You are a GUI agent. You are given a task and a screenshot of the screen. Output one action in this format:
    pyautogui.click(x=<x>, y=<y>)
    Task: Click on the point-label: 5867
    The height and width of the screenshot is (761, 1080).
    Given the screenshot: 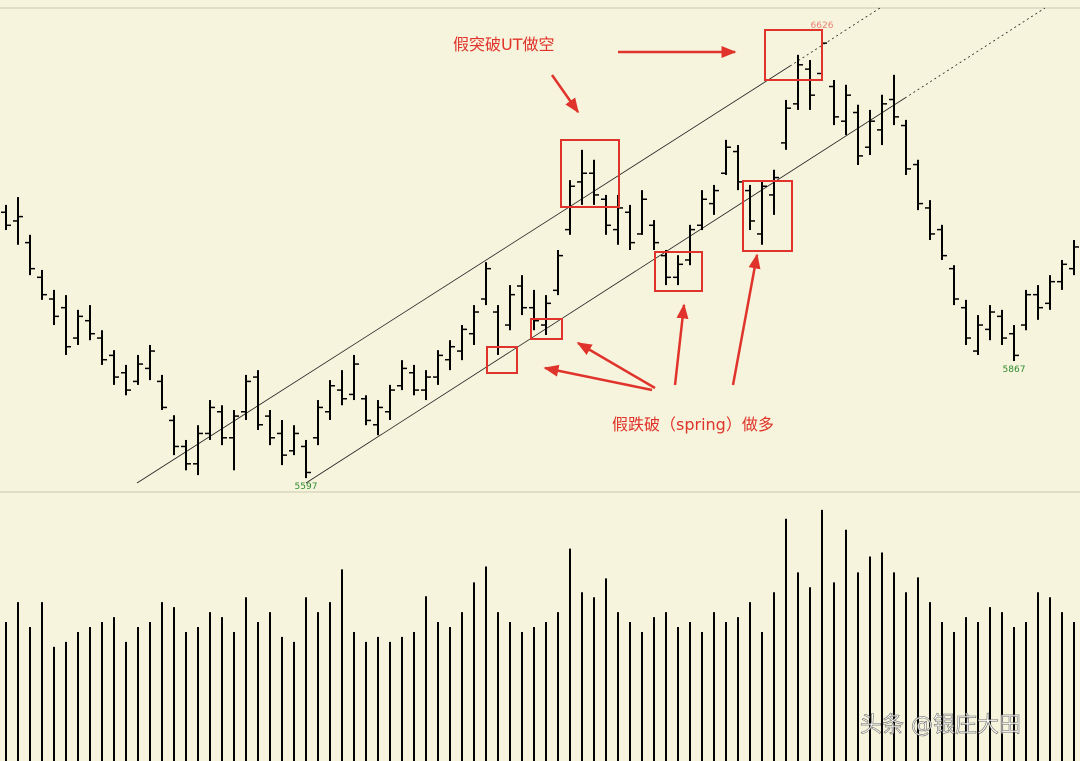 What is the action you would take?
    pyautogui.click(x=1014, y=370)
    